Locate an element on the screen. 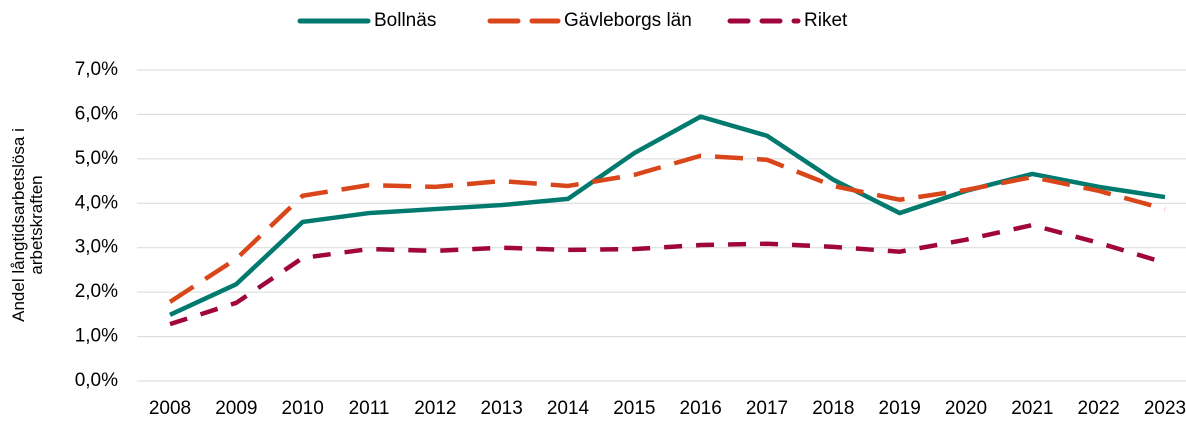  x-tick-label: 2021 is located at coordinates (1032, 408).